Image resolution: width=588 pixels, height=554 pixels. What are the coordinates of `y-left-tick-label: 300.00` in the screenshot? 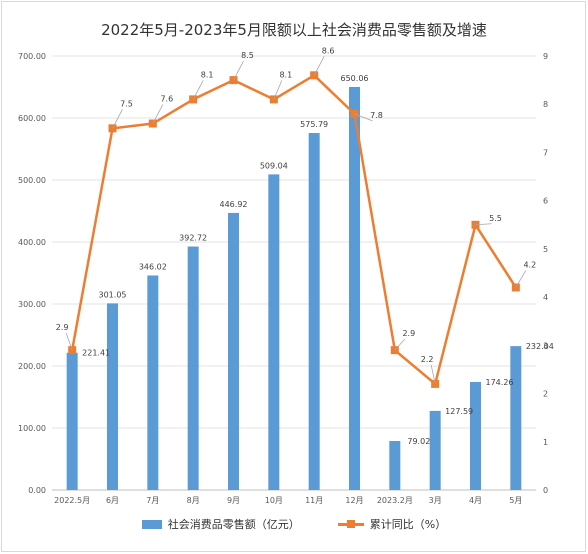 It's located at (32, 304).